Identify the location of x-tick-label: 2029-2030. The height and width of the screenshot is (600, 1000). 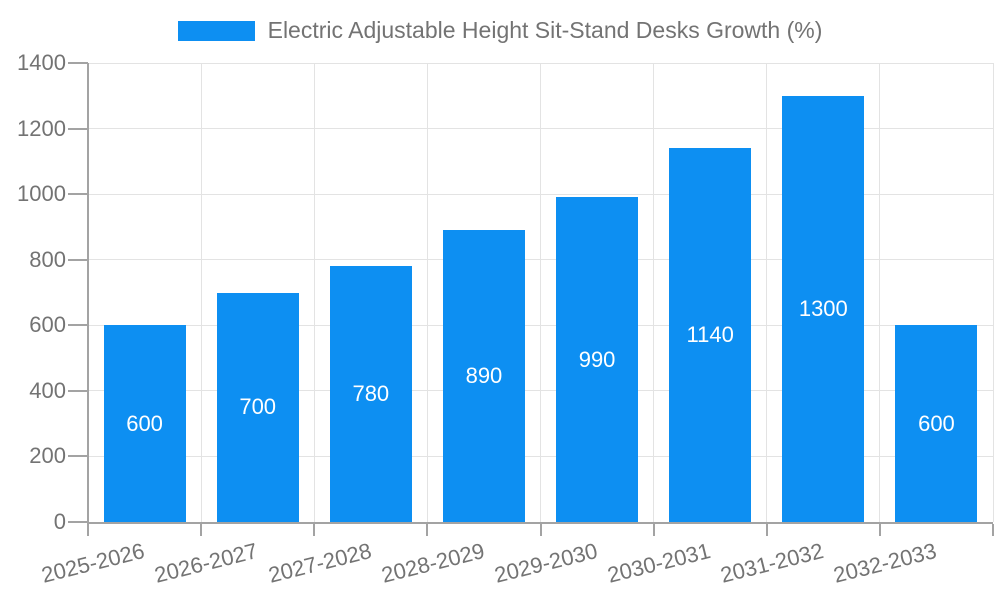
(545, 563).